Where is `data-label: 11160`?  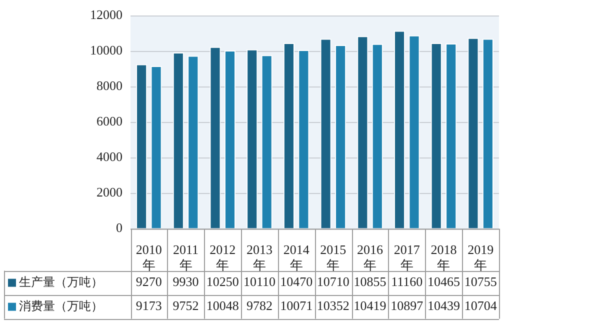
data-label: 11160 is located at coordinates (407, 282).